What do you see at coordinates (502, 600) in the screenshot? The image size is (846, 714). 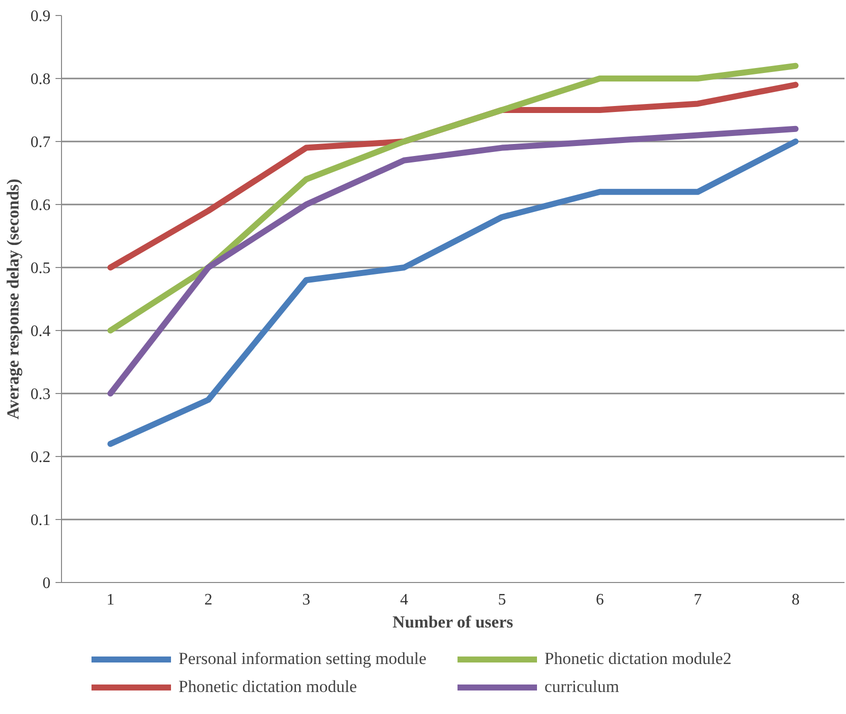 I see `x-tick-label: 5` at bounding box center [502, 600].